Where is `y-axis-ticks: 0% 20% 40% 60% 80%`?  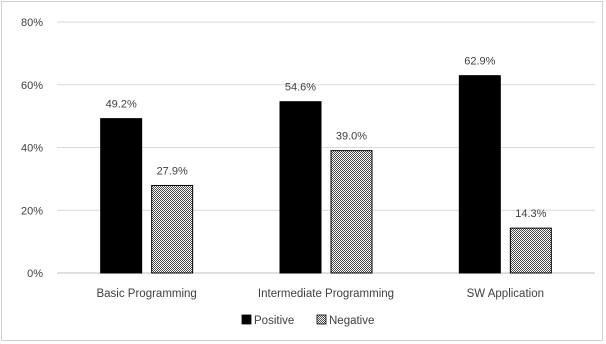 y-axis-ticks: 0% 20% 40% 60% 80% is located at coordinates (32, 148).